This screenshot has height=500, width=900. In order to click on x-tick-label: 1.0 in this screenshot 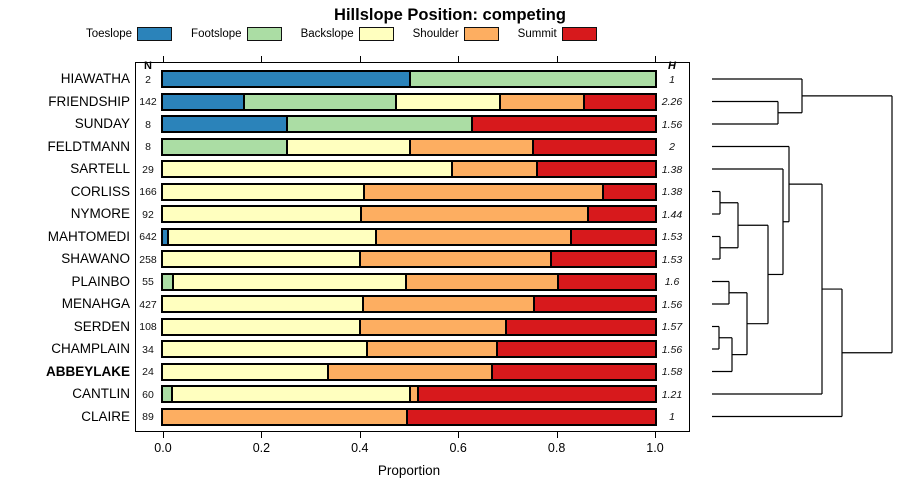, I will do `click(655, 448)`.